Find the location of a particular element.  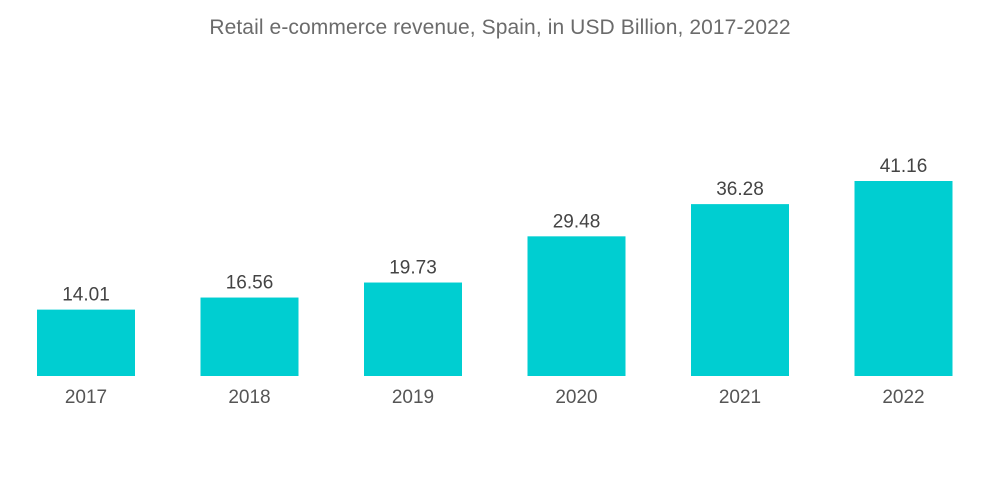

x-tick-label-2022: 2022 is located at coordinates (903, 397).